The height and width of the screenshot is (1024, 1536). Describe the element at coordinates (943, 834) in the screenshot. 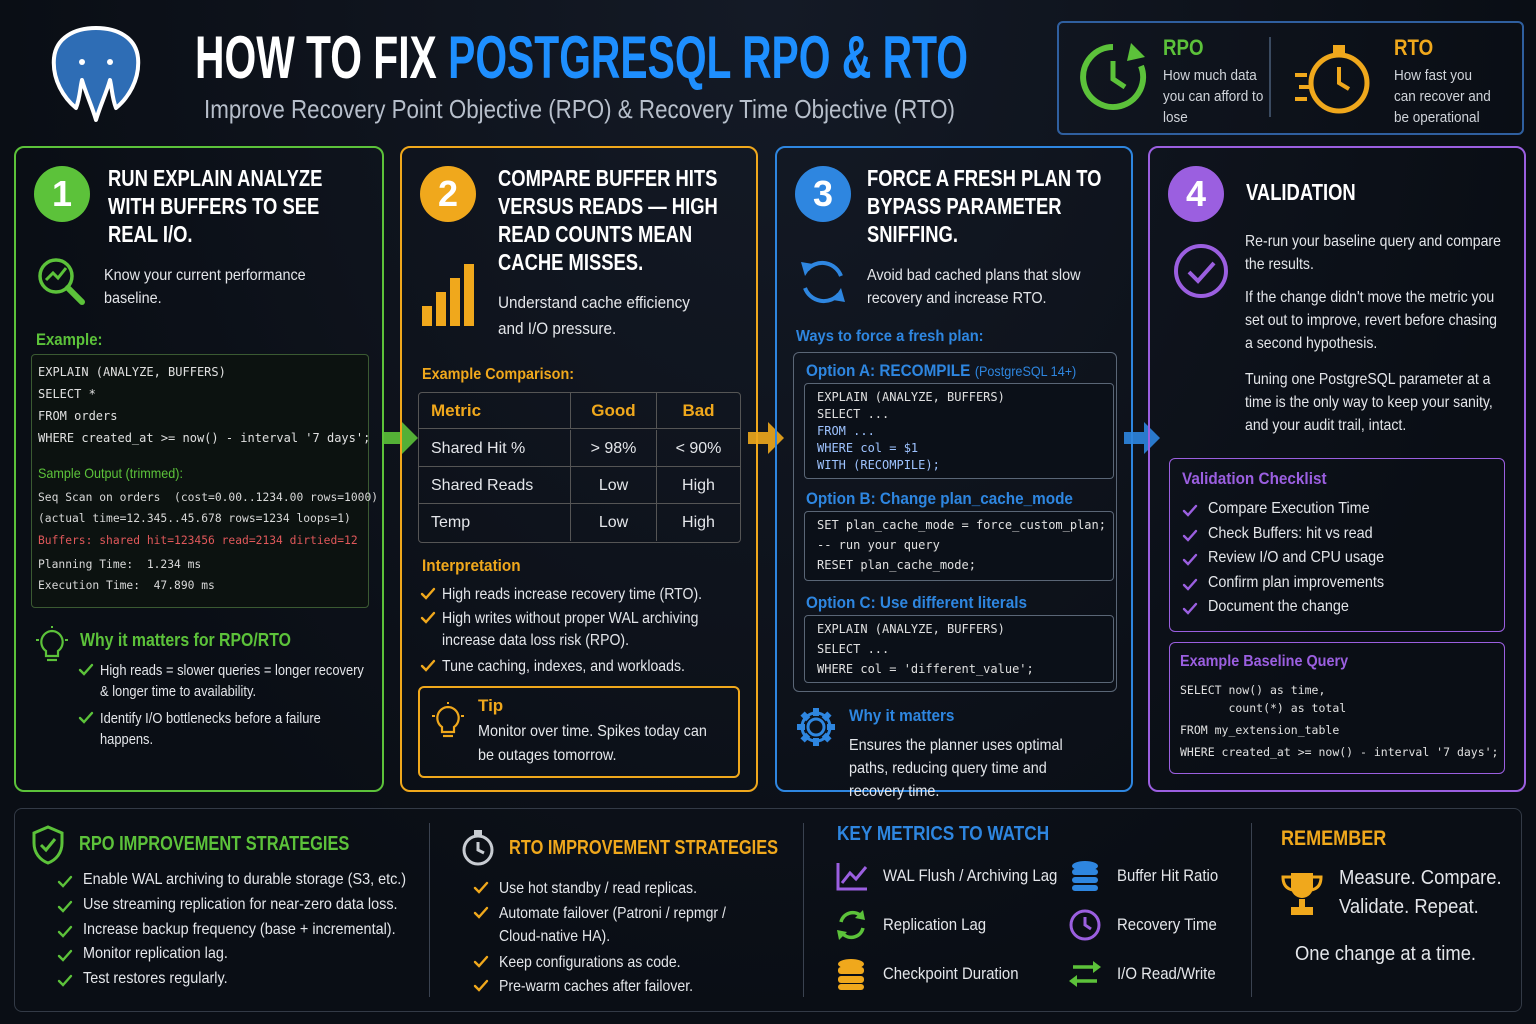

I see `footer-title: KEY METRICS TO WATCH` at that location.